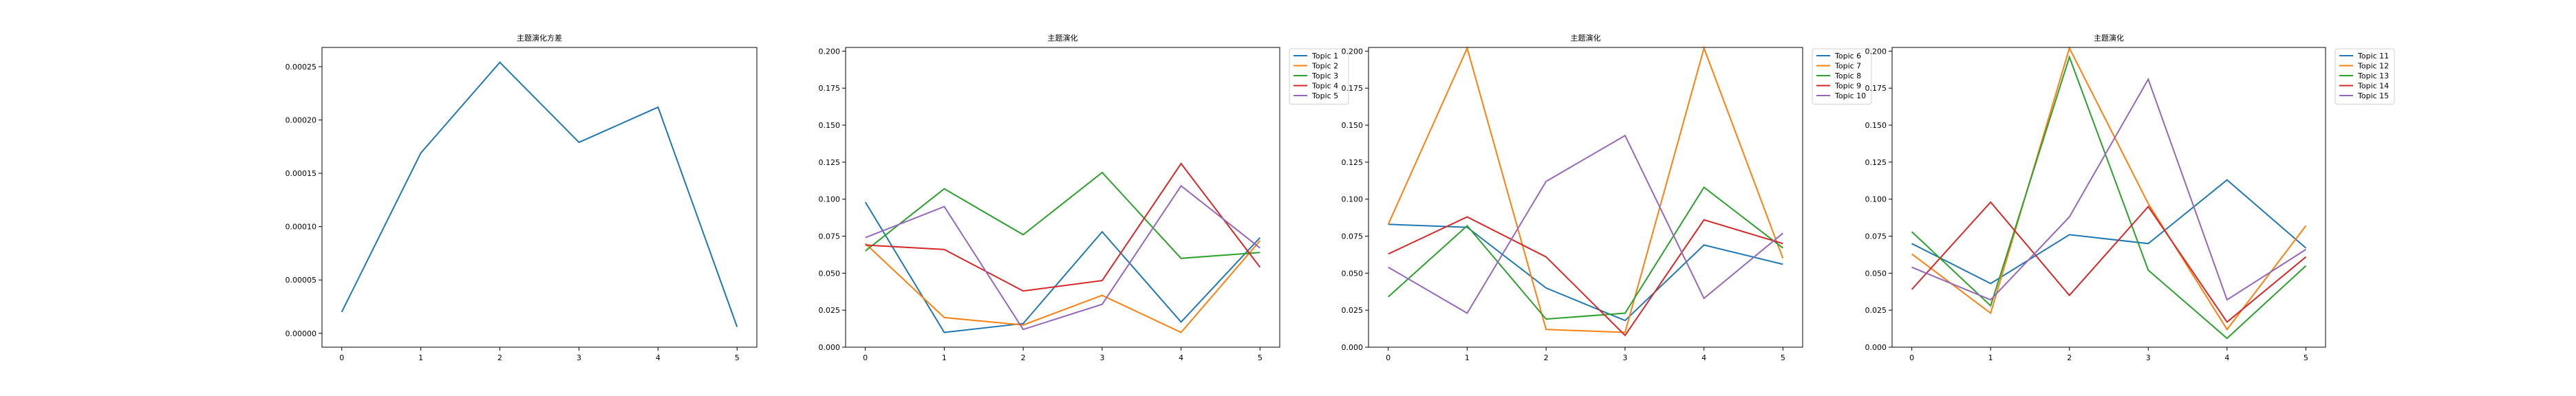  What do you see at coordinates (1847, 66) in the screenshot?
I see `legend-entry: Topic 7` at bounding box center [1847, 66].